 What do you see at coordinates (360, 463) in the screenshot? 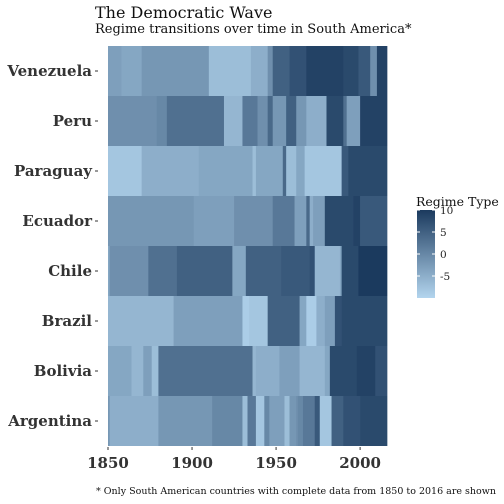
I see `x-tick-label: 2000` at bounding box center [360, 463].